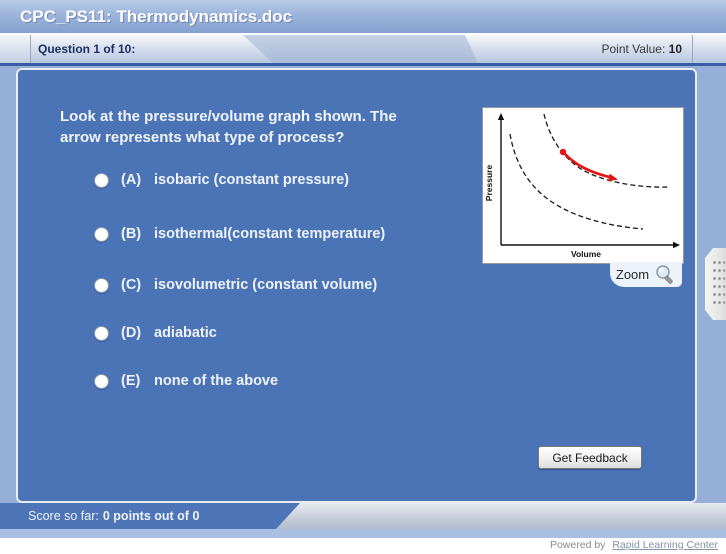 The width and height of the screenshot is (726, 554). I want to click on lower-isotherm-curve, so click(576, 181).